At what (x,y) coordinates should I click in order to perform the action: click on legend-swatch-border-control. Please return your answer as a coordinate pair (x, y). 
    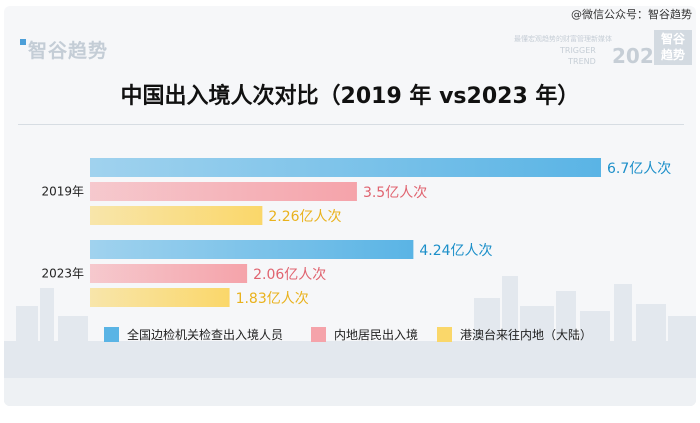
    Looking at the image, I should click on (111, 334).